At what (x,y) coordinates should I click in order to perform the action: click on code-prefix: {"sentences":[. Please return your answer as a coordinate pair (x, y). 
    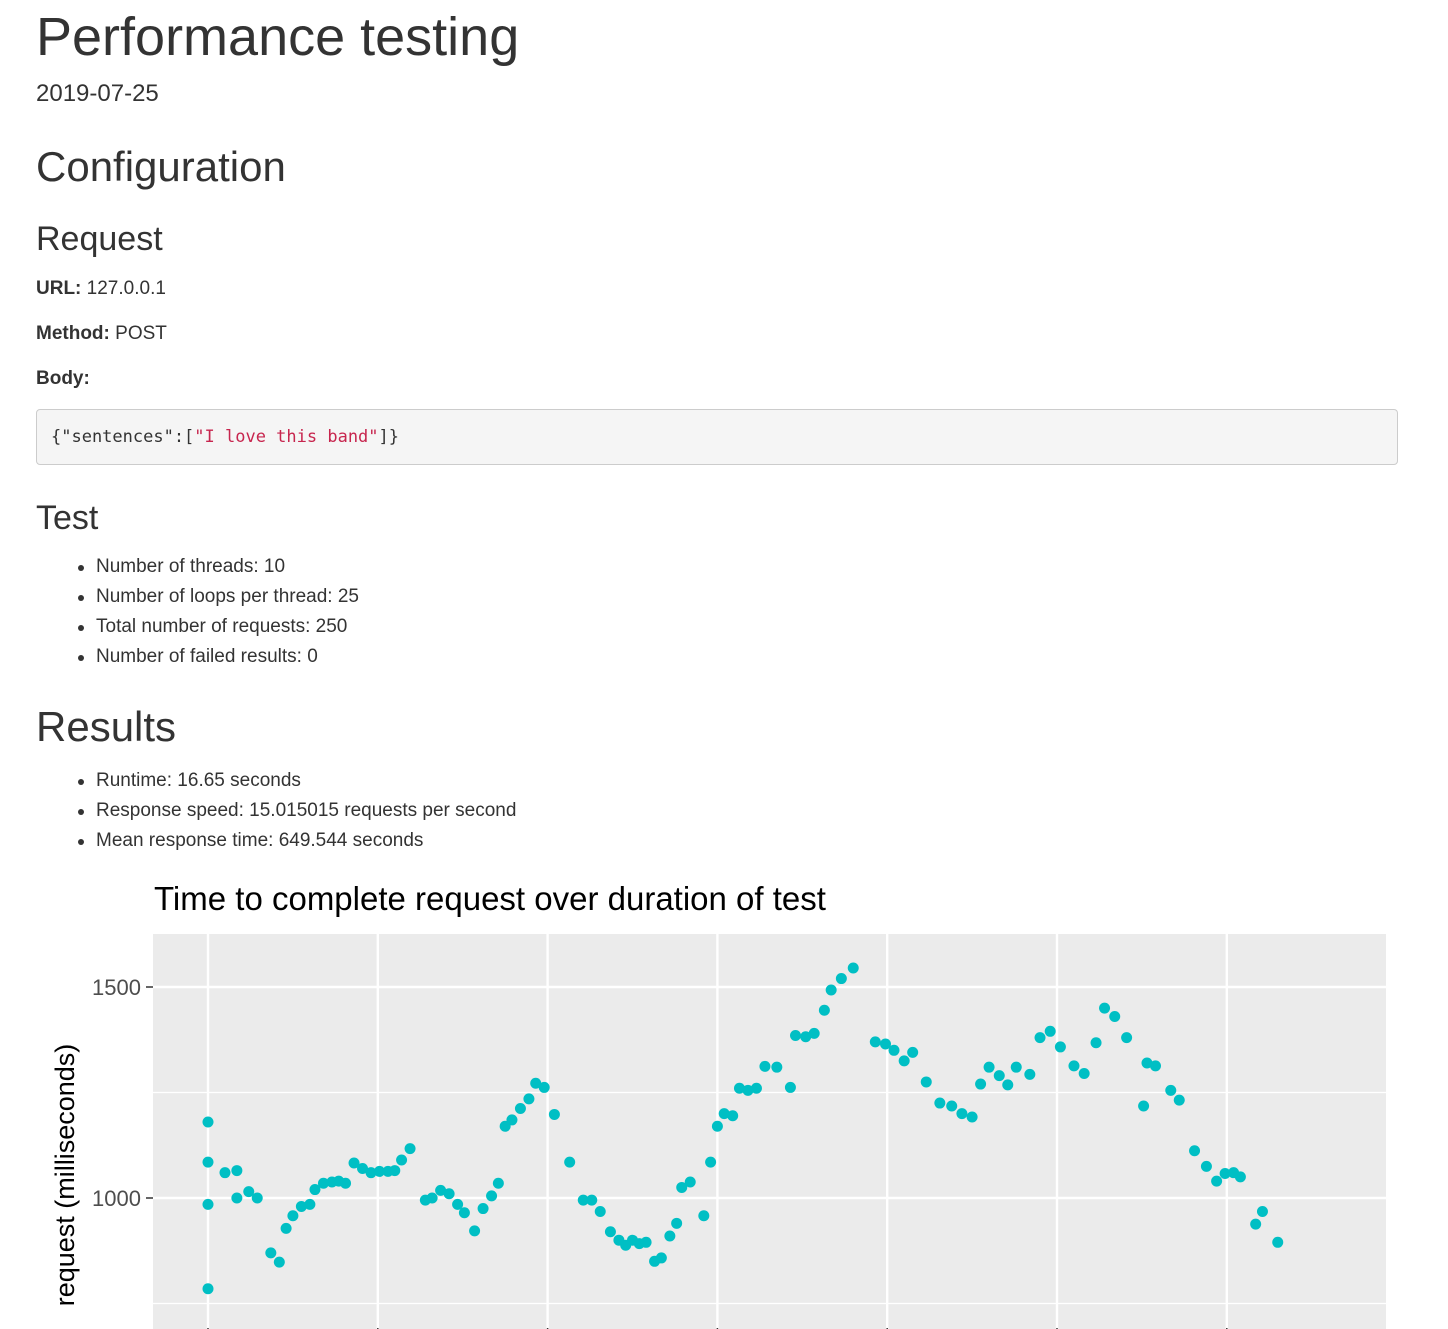
    Looking at the image, I should click on (123, 437).